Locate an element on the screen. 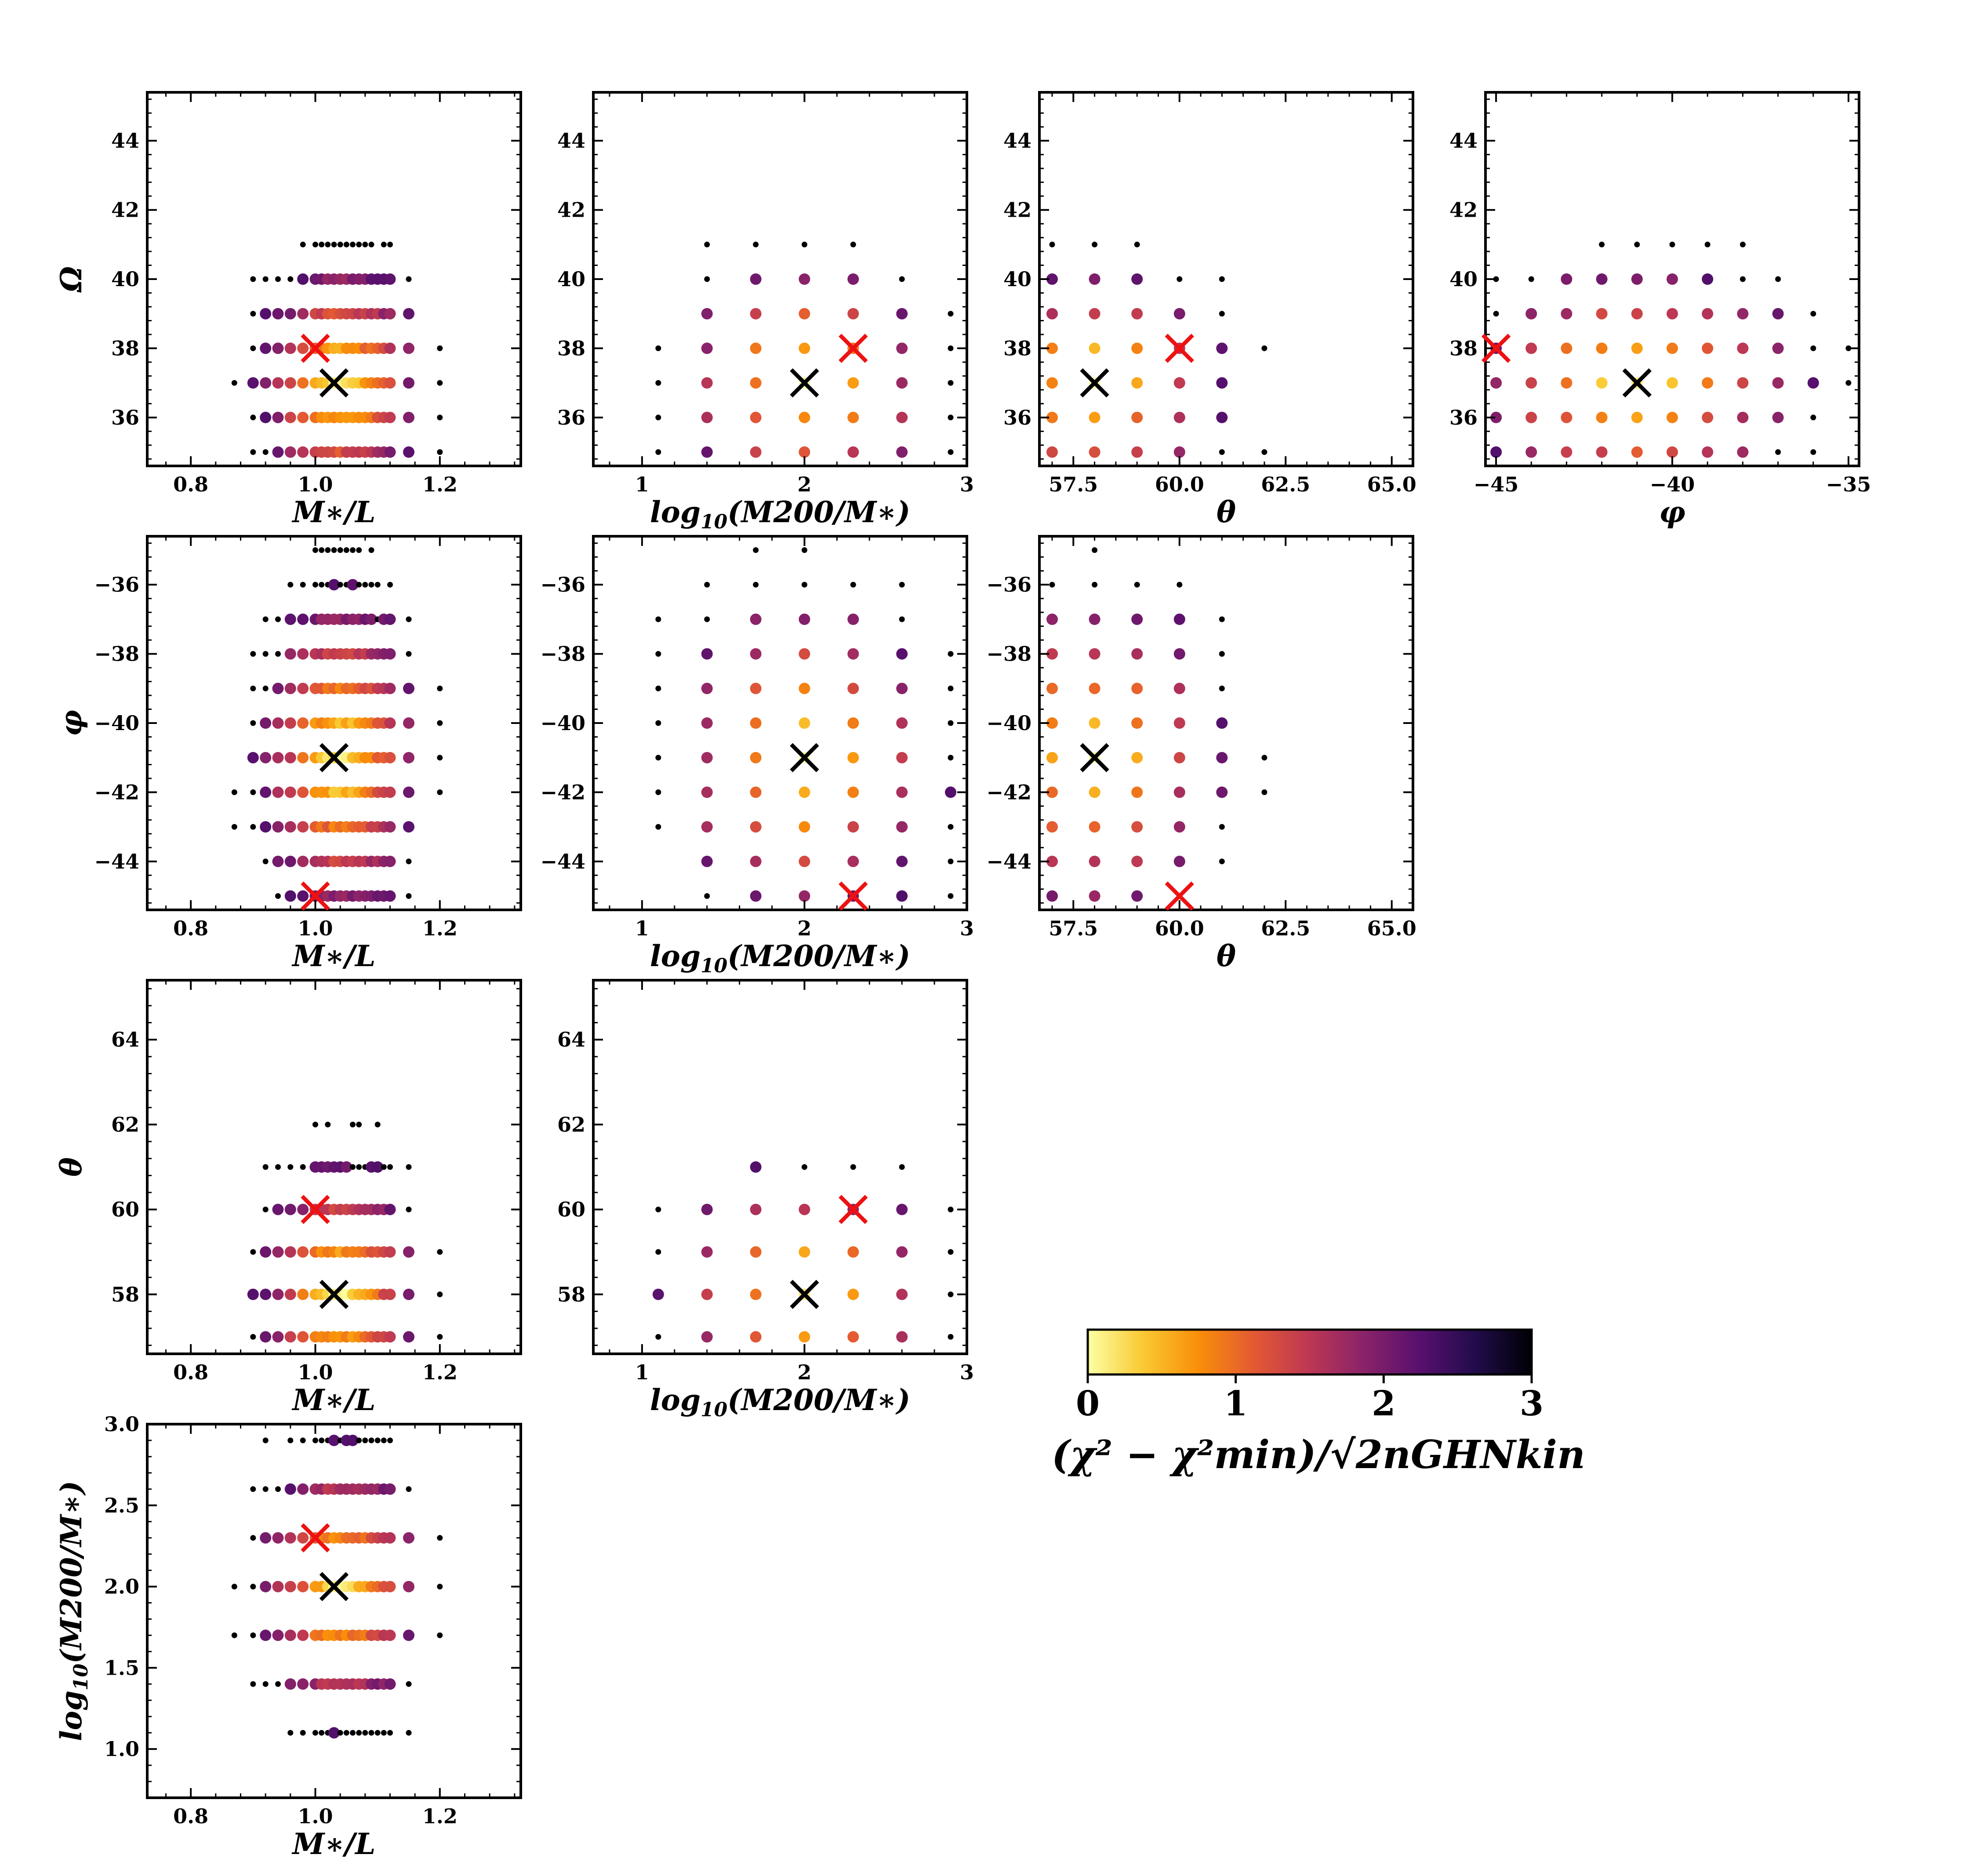 The height and width of the screenshot is (1876, 1972). y-tick-label: 40 is located at coordinates (571, 279).